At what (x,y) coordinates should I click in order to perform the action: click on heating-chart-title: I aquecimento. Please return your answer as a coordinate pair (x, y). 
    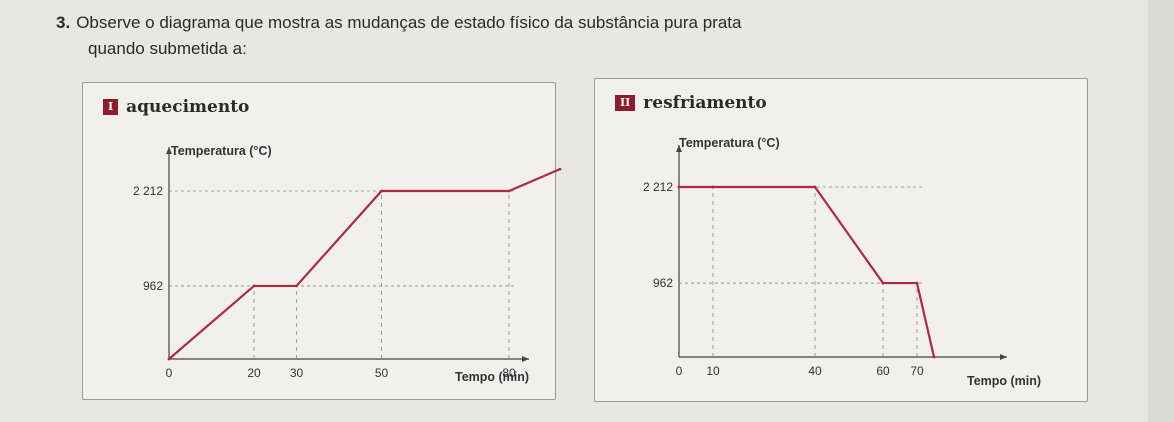
    Looking at the image, I should click on (176, 107).